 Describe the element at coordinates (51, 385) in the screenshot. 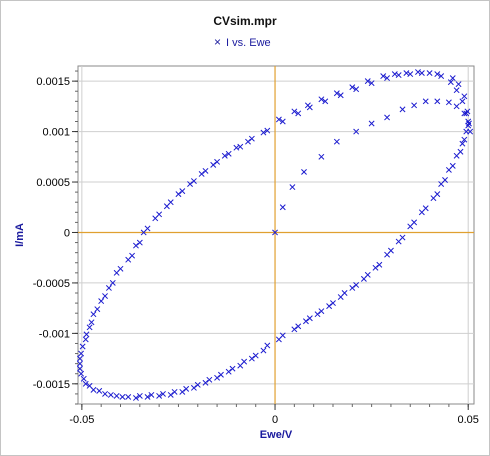

I see `y-tick-label: -0.0015` at that location.